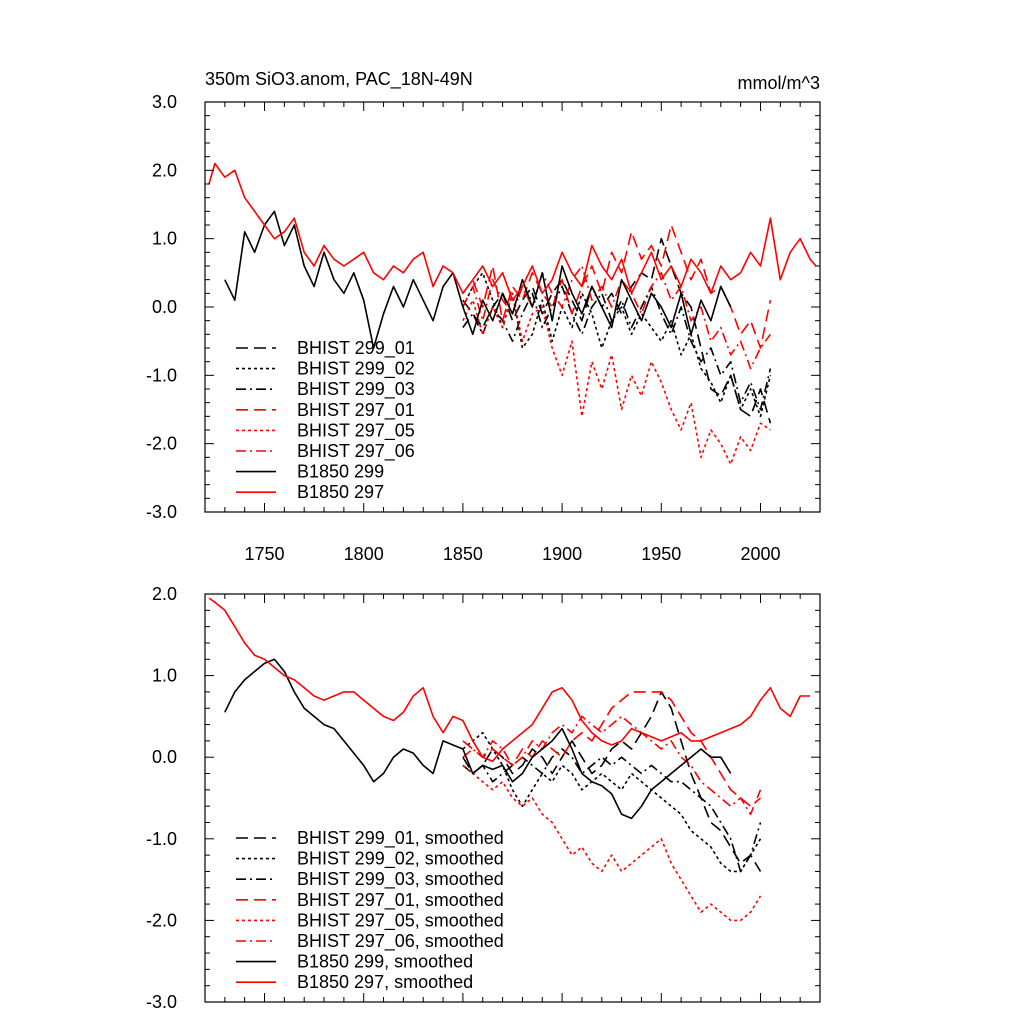 The height and width of the screenshot is (1024, 1024). I want to click on x-tick-label: 1900, so click(562, 554).